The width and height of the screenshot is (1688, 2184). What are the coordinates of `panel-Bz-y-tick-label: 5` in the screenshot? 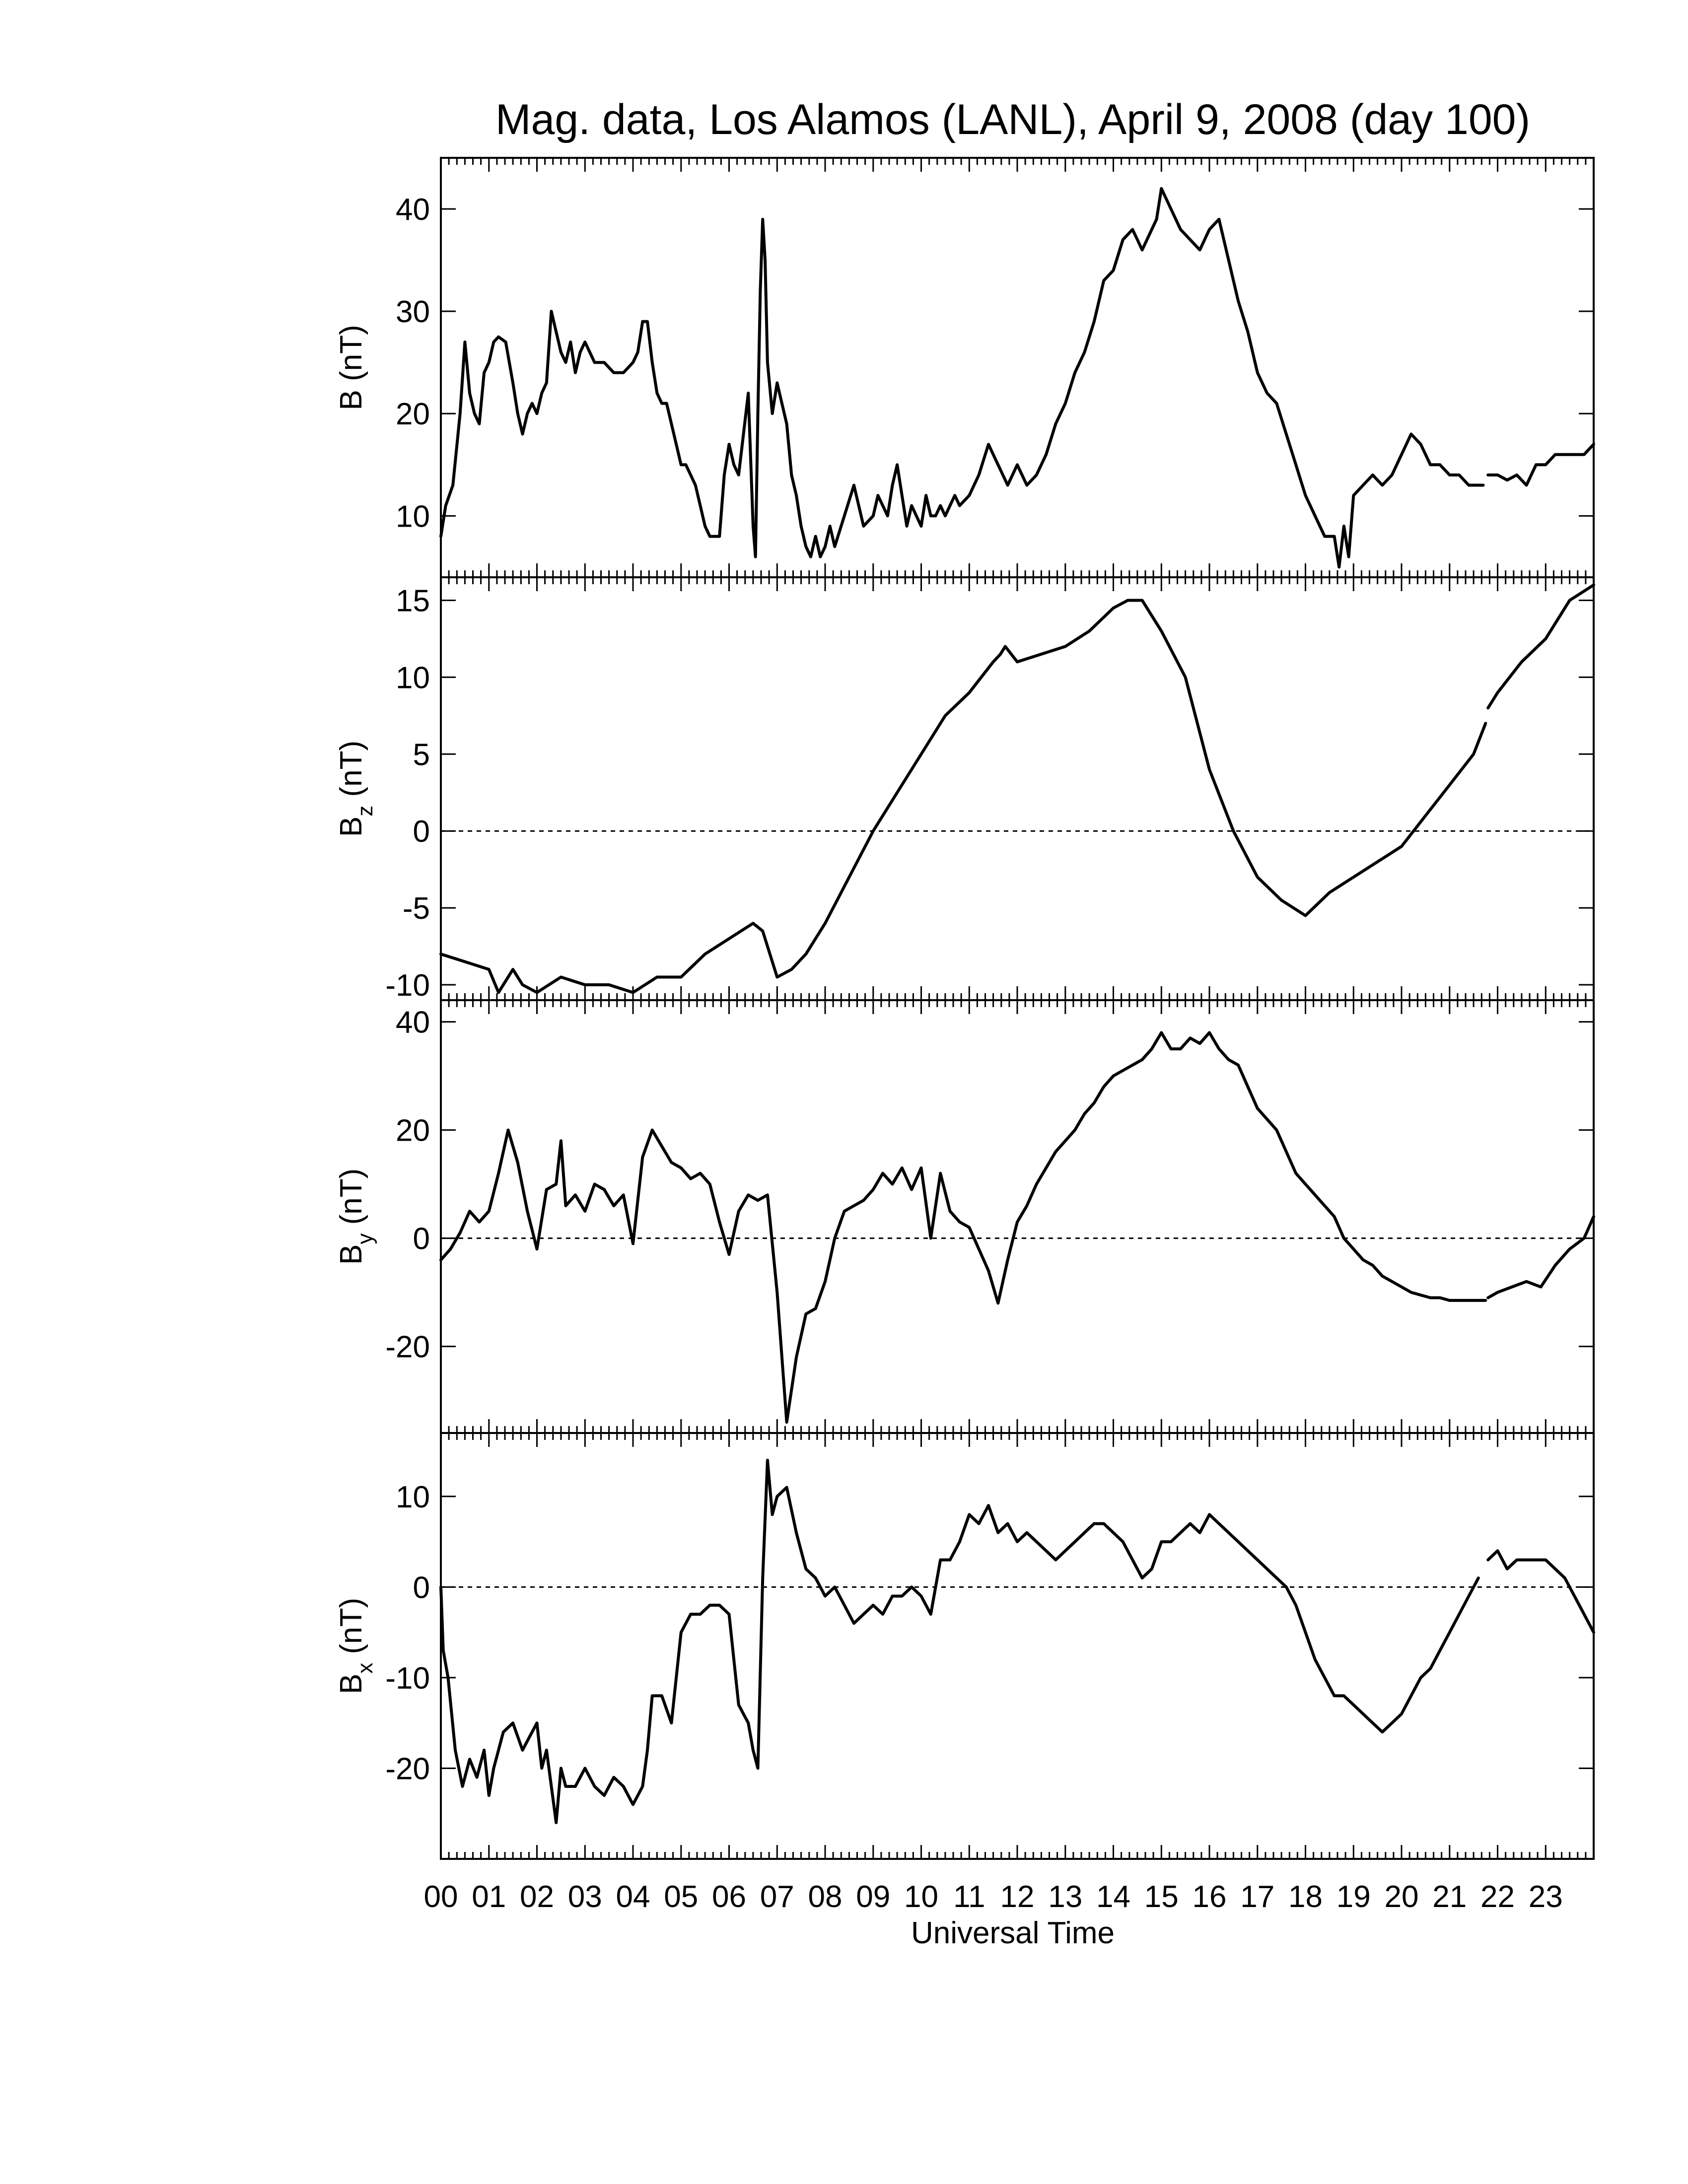 It's located at (421, 755).